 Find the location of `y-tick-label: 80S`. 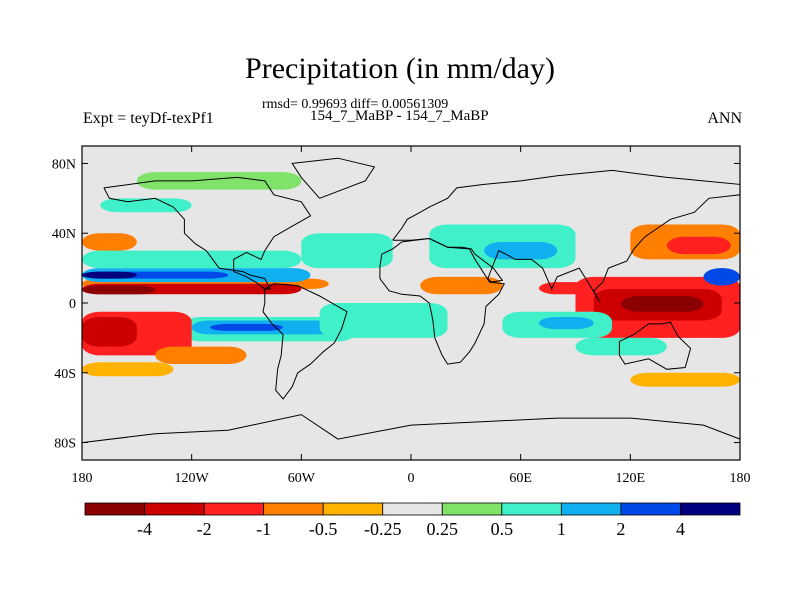

y-tick-label: 80S is located at coordinates (65, 444).